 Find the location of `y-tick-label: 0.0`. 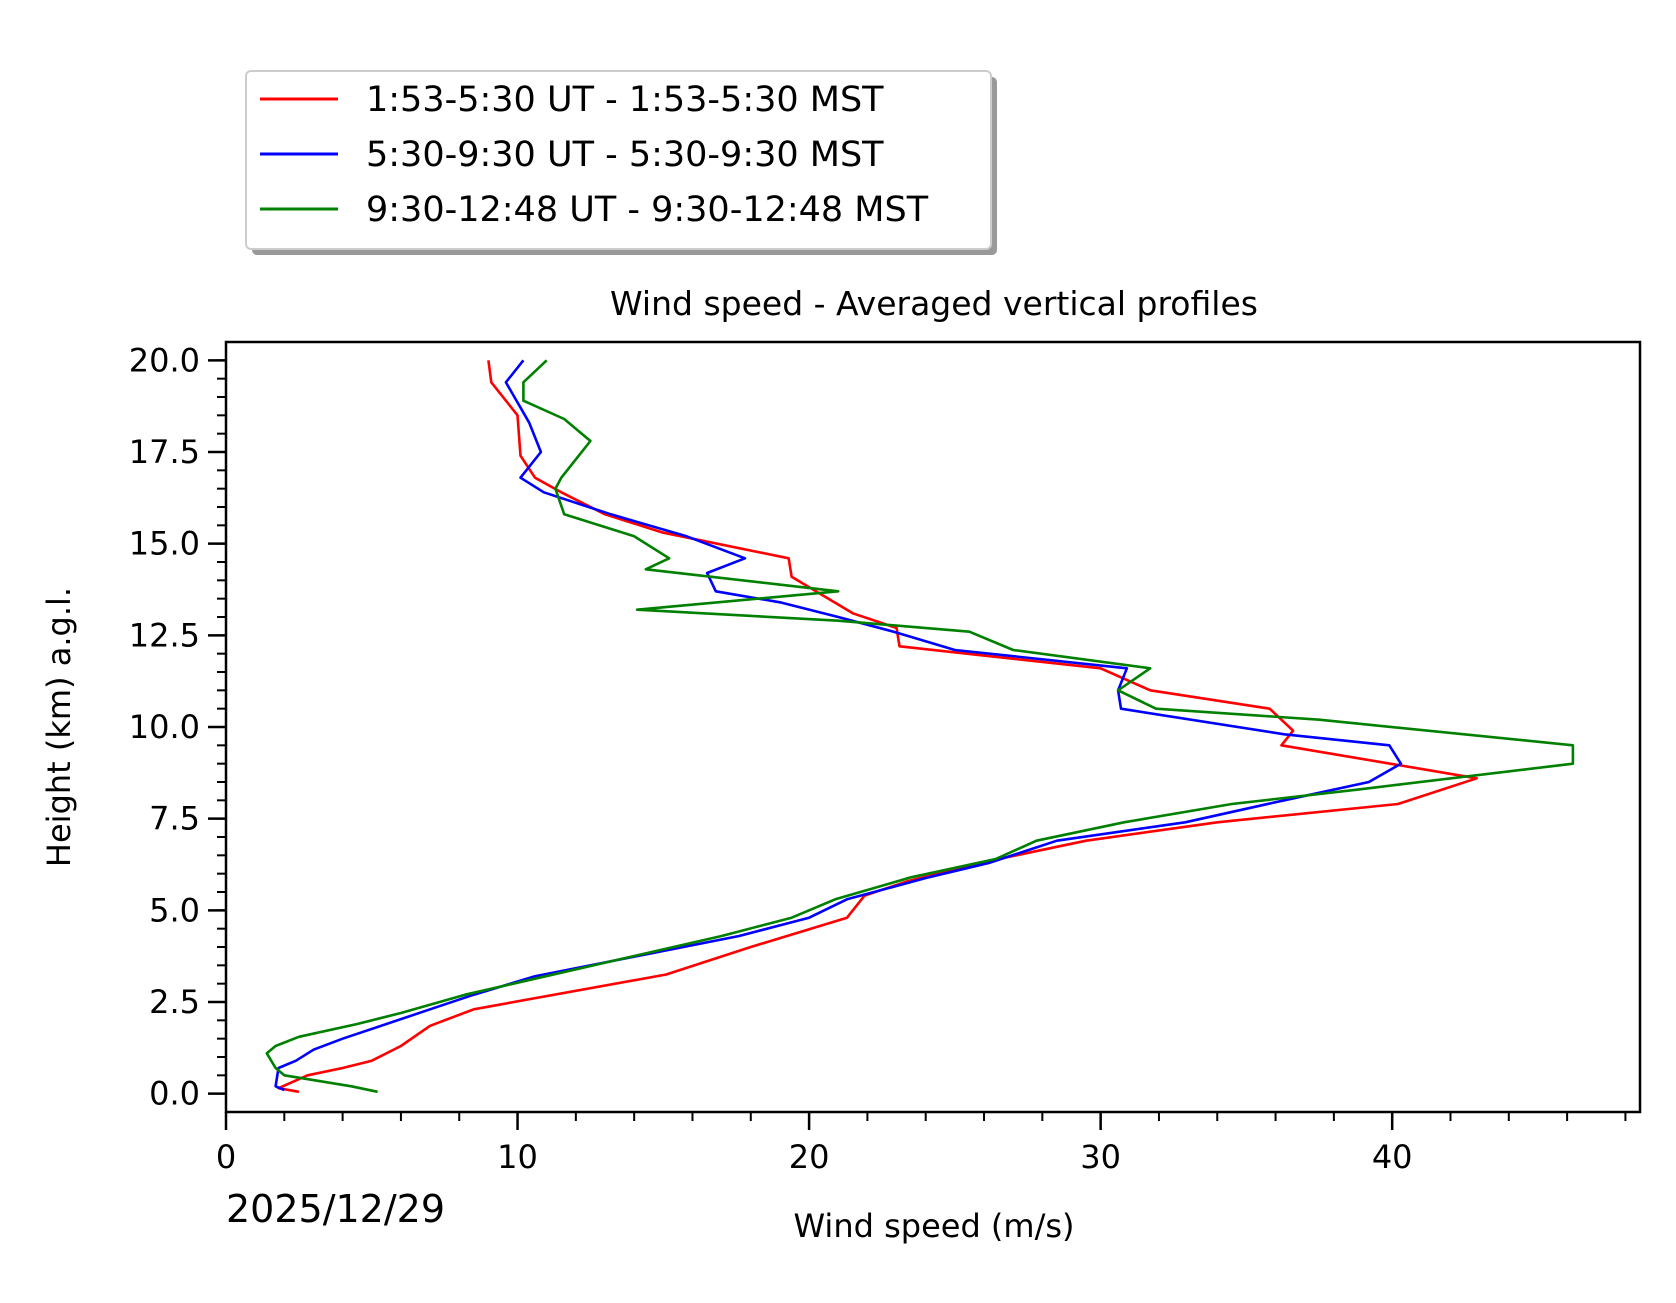

y-tick-label: 0.0 is located at coordinates (174, 1094).